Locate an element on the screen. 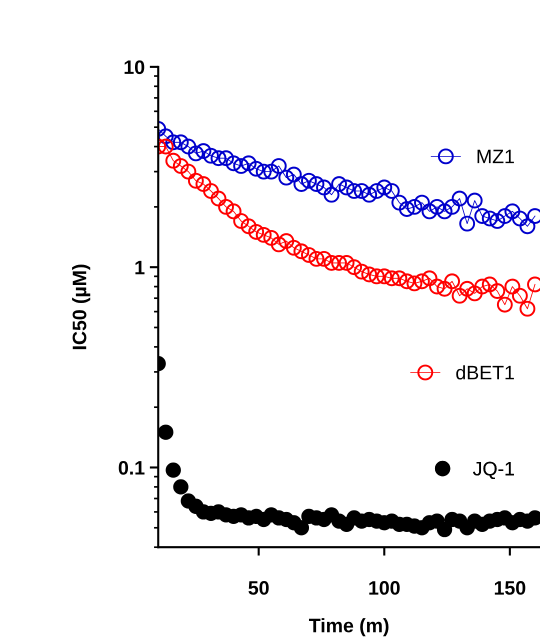 The height and width of the screenshot is (643, 540). y-tick-label: 1 is located at coordinates (139, 267).